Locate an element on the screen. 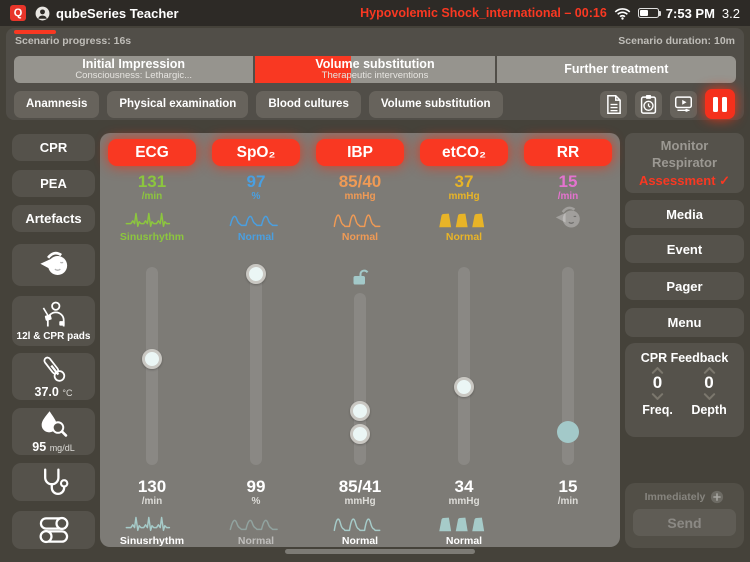  plus-circle-icon is located at coordinates (717, 497).